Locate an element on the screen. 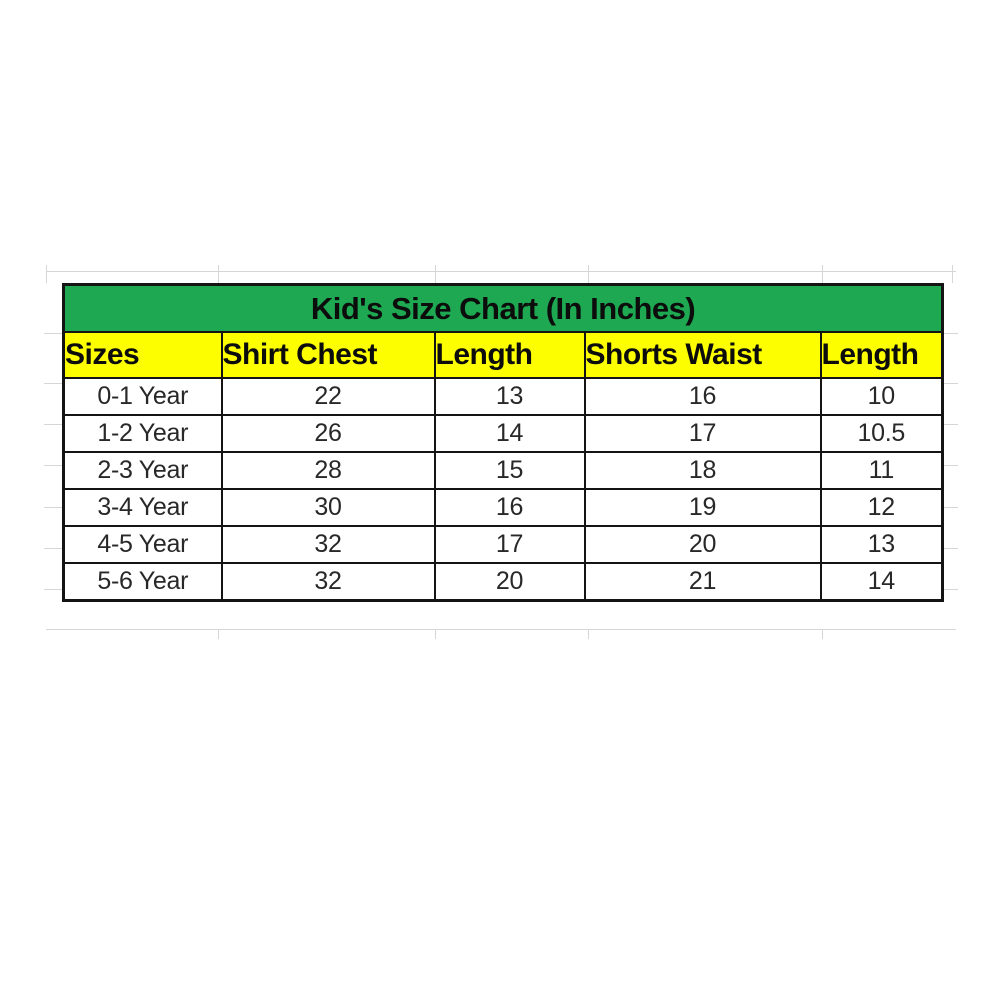  data-cell: 10.5 is located at coordinates (881, 433).